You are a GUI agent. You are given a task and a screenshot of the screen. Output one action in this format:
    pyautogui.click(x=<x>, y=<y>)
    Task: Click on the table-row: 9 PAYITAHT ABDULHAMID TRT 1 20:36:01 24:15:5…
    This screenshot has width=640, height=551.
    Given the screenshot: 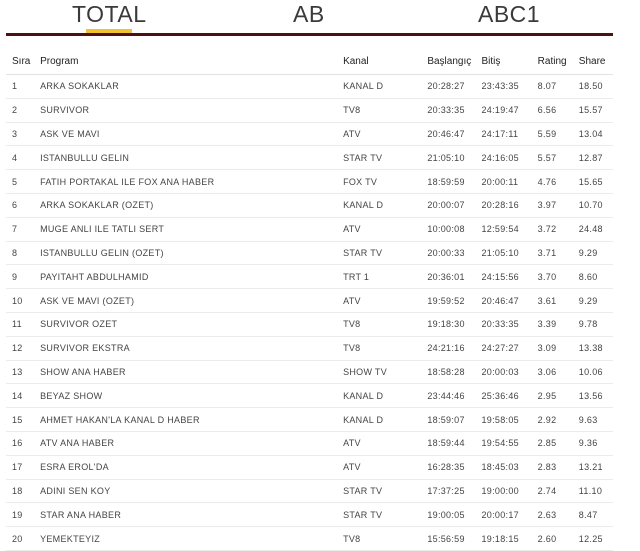 What is the action you would take?
    pyautogui.click(x=309, y=277)
    